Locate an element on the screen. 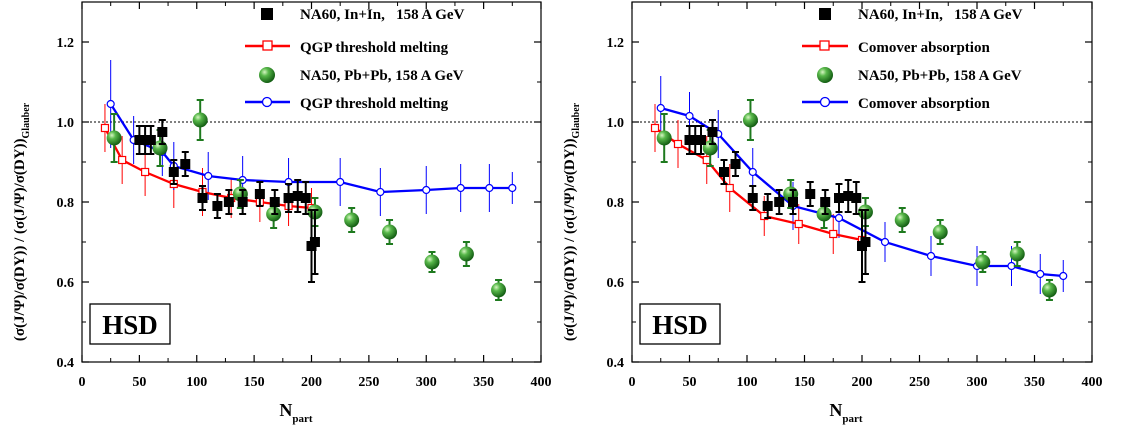  y-tick-label: 0.4 is located at coordinates (616, 363).